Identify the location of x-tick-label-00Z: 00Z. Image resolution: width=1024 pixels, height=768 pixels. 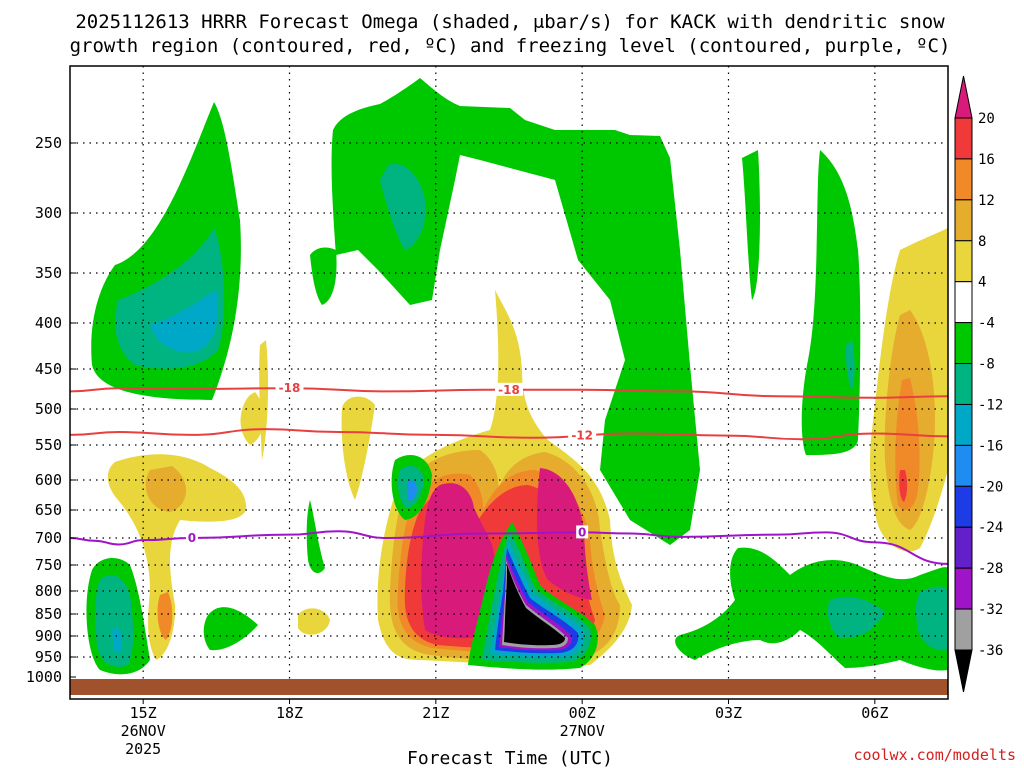
(582, 713).